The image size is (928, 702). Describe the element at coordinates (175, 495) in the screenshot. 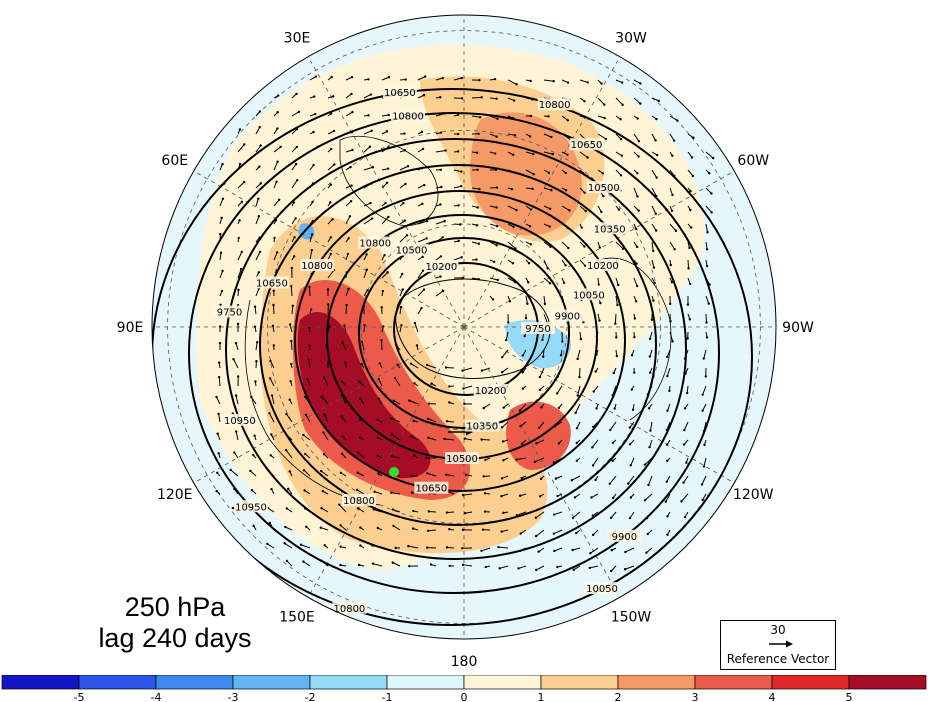

I see `longitude-label: 120E` at that location.